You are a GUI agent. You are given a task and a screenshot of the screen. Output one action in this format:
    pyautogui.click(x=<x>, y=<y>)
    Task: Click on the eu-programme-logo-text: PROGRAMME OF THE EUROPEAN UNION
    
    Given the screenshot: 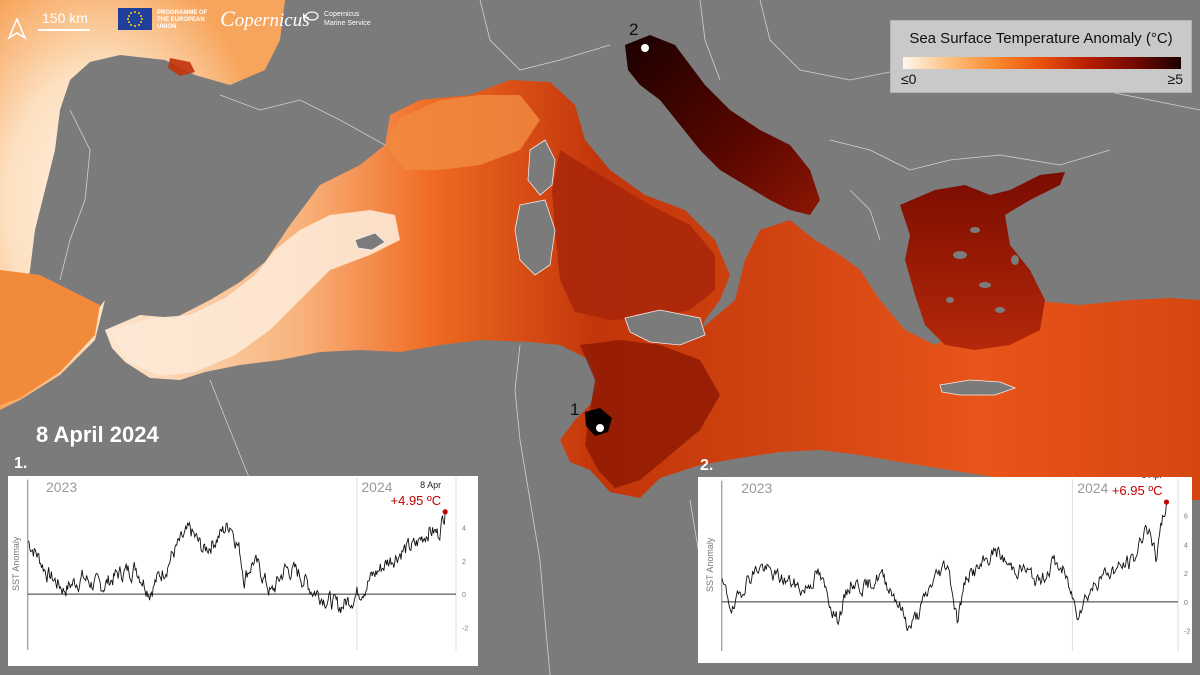 What is the action you would take?
    pyautogui.click(x=182, y=20)
    